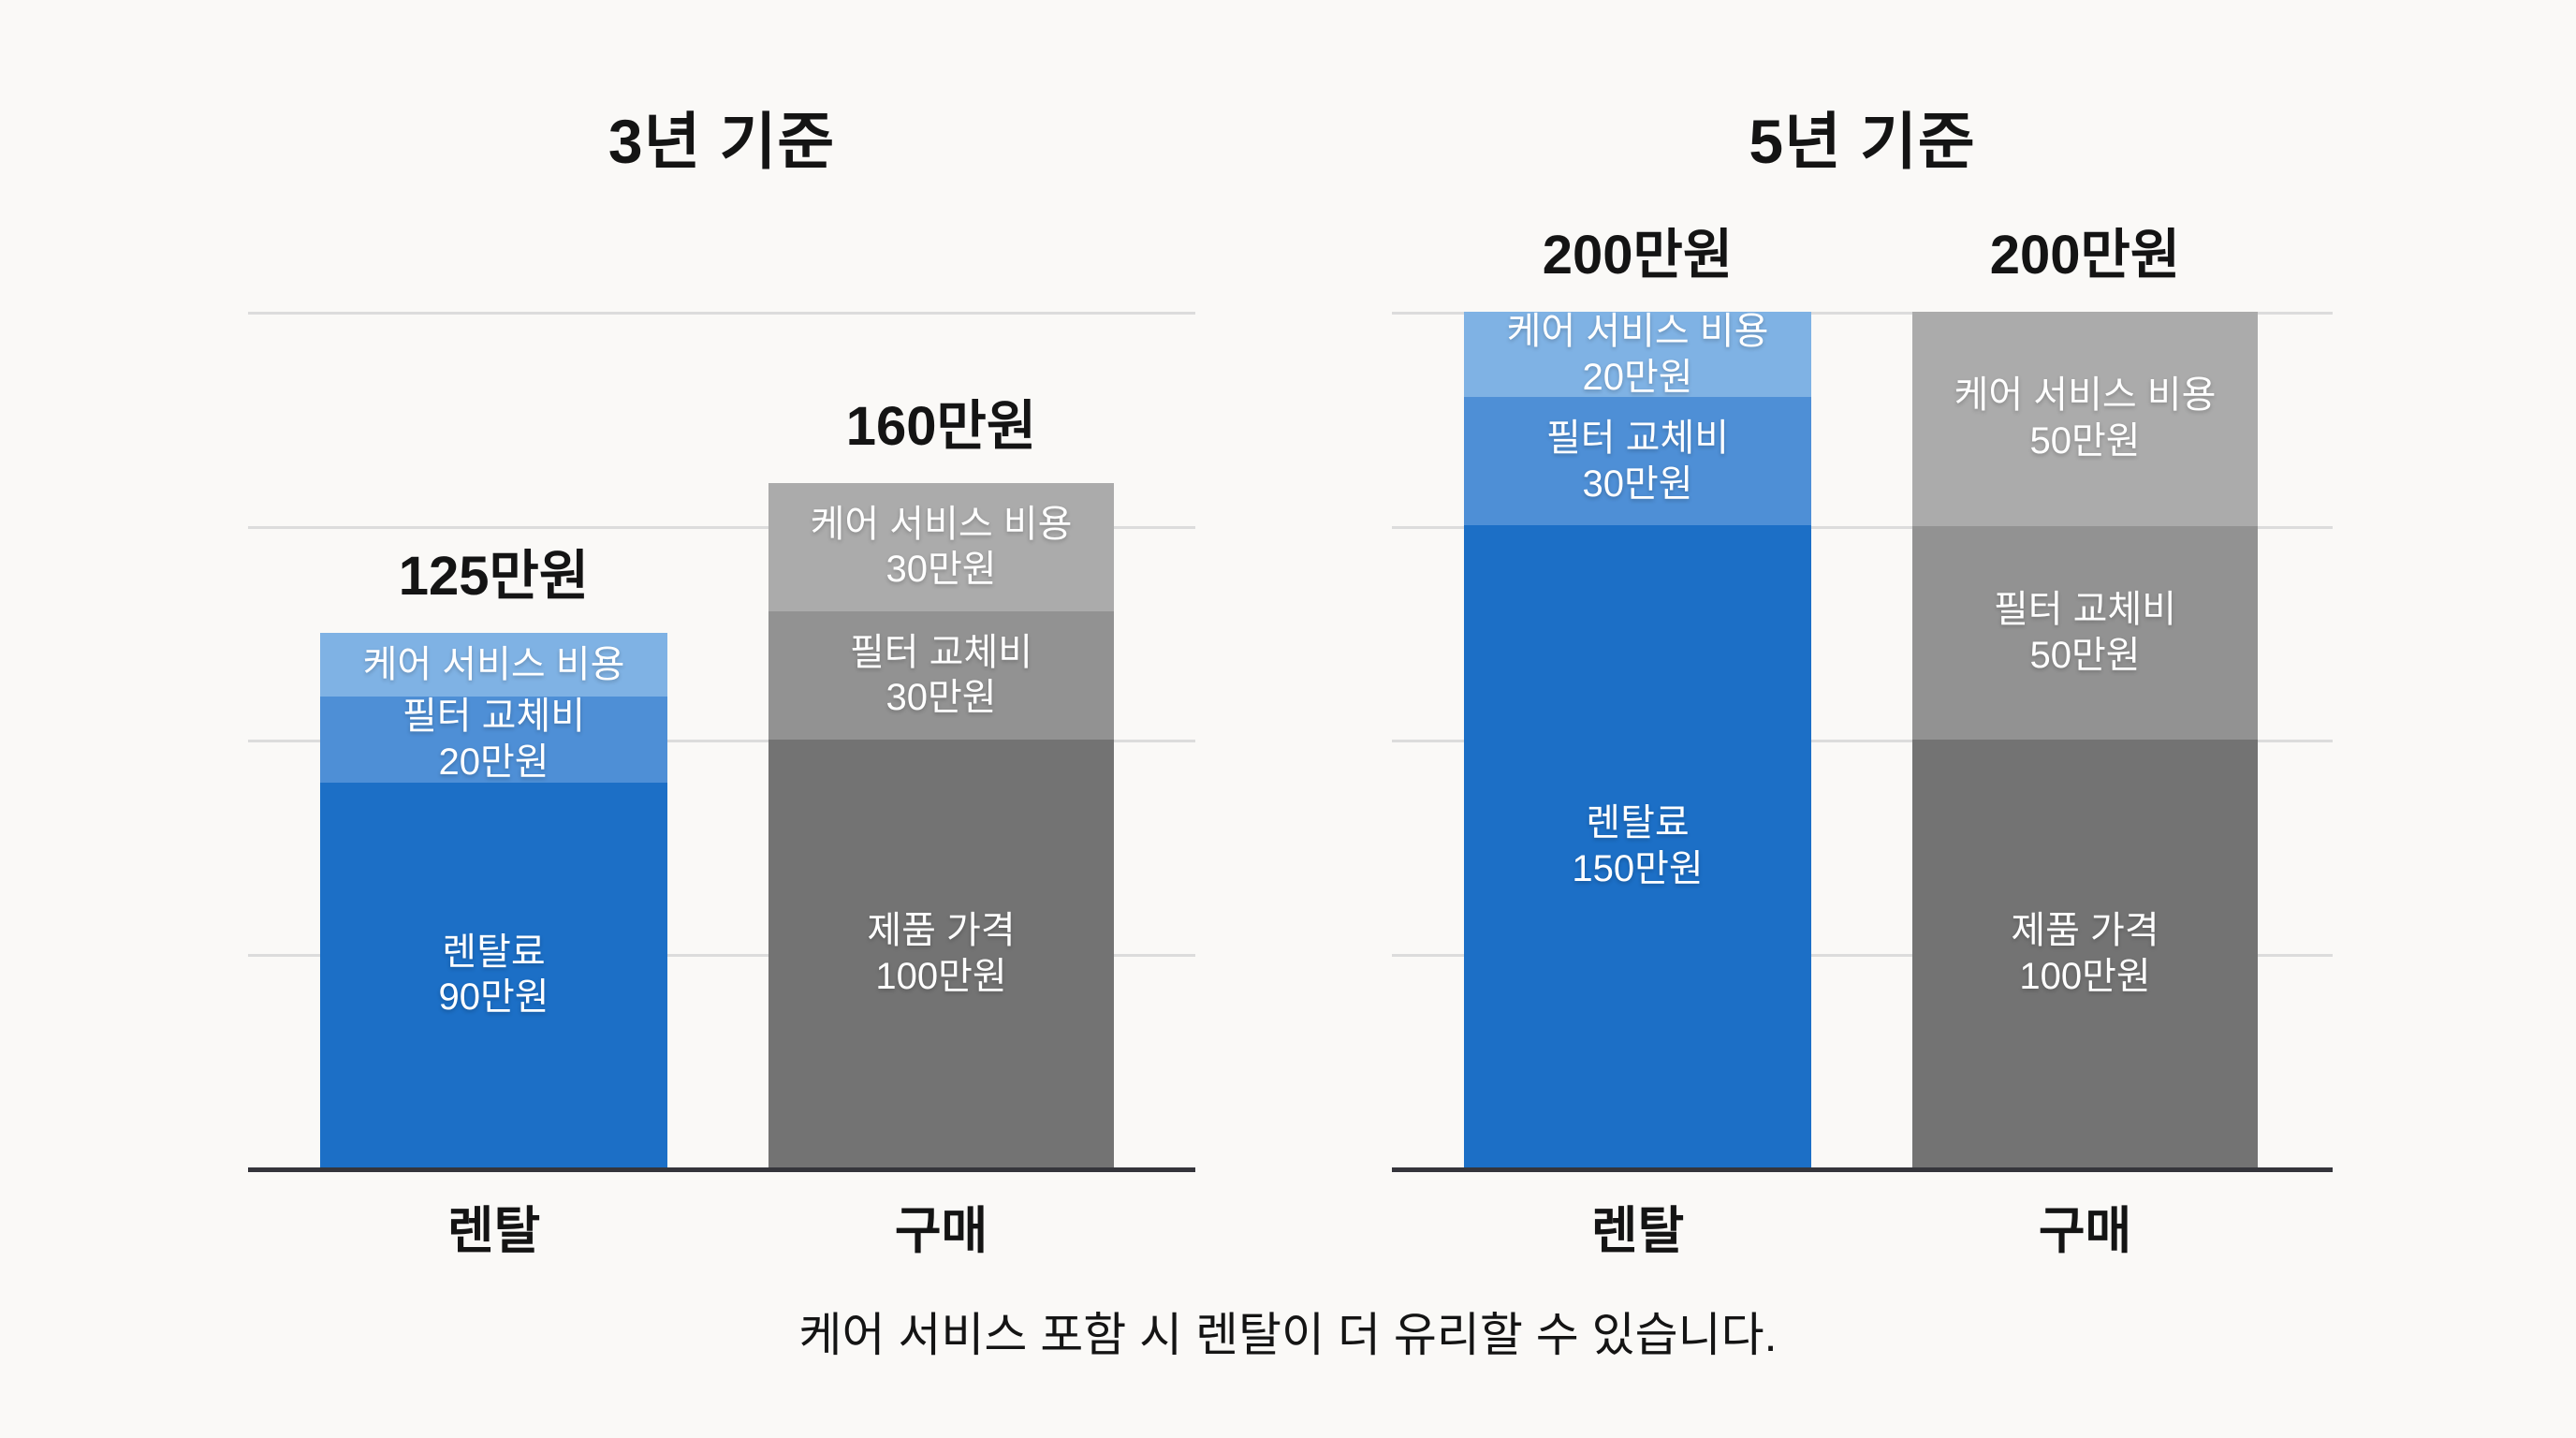 This screenshot has width=2576, height=1438. Describe the element at coordinates (1637, 354) in the screenshot. I see `bar-segment: 케어 서비스 비용 20만원` at that location.